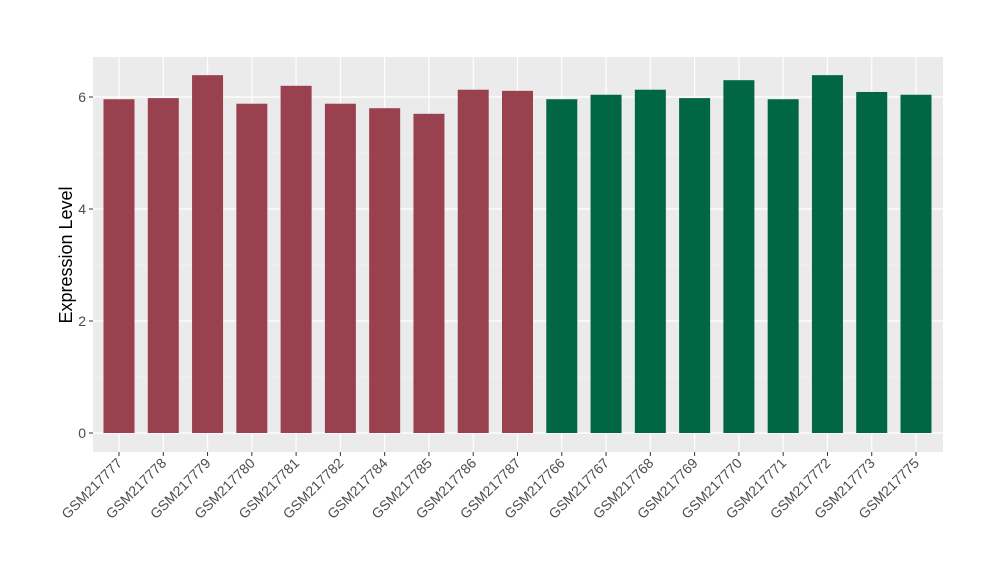 Image resolution: width=1000 pixels, height=585 pixels. What do you see at coordinates (82, 433) in the screenshot?
I see `y-tick-label: 0` at bounding box center [82, 433].